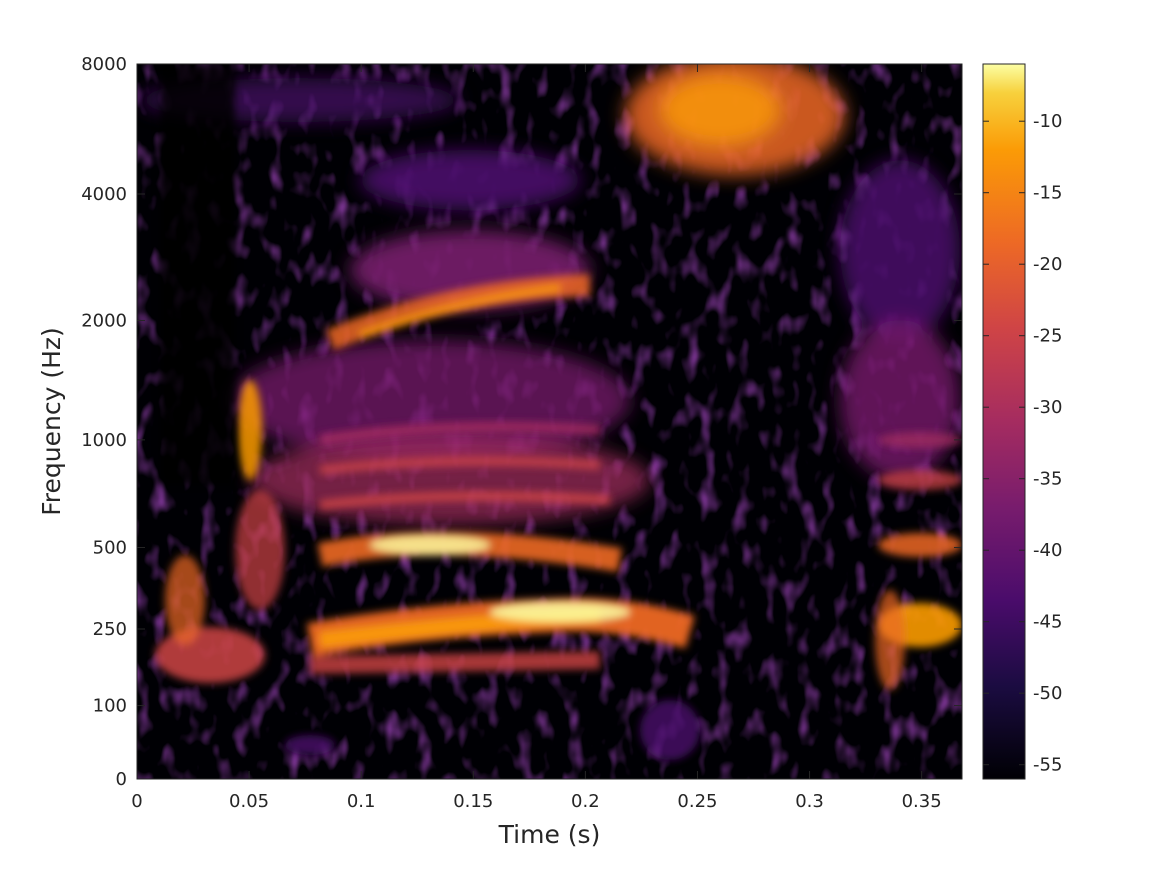 The image size is (1167, 875). What do you see at coordinates (110, 629) in the screenshot?
I see `y-tick-label: 250` at bounding box center [110, 629].